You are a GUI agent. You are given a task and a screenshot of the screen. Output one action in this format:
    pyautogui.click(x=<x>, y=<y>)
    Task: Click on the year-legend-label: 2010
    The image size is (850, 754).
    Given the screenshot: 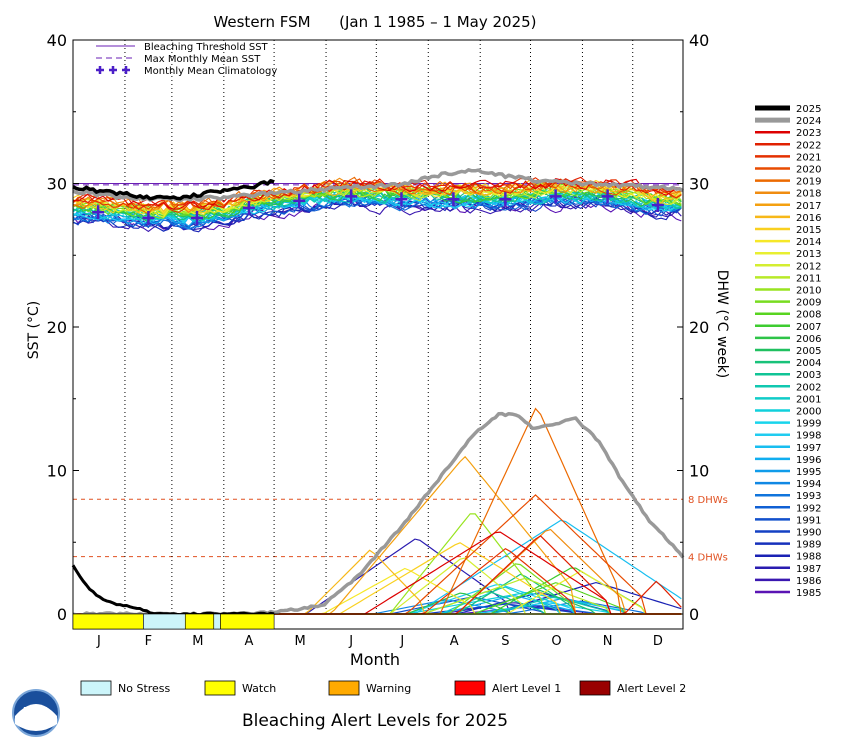 What is the action you would take?
    pyautogui.click(x=808, y=291)
    